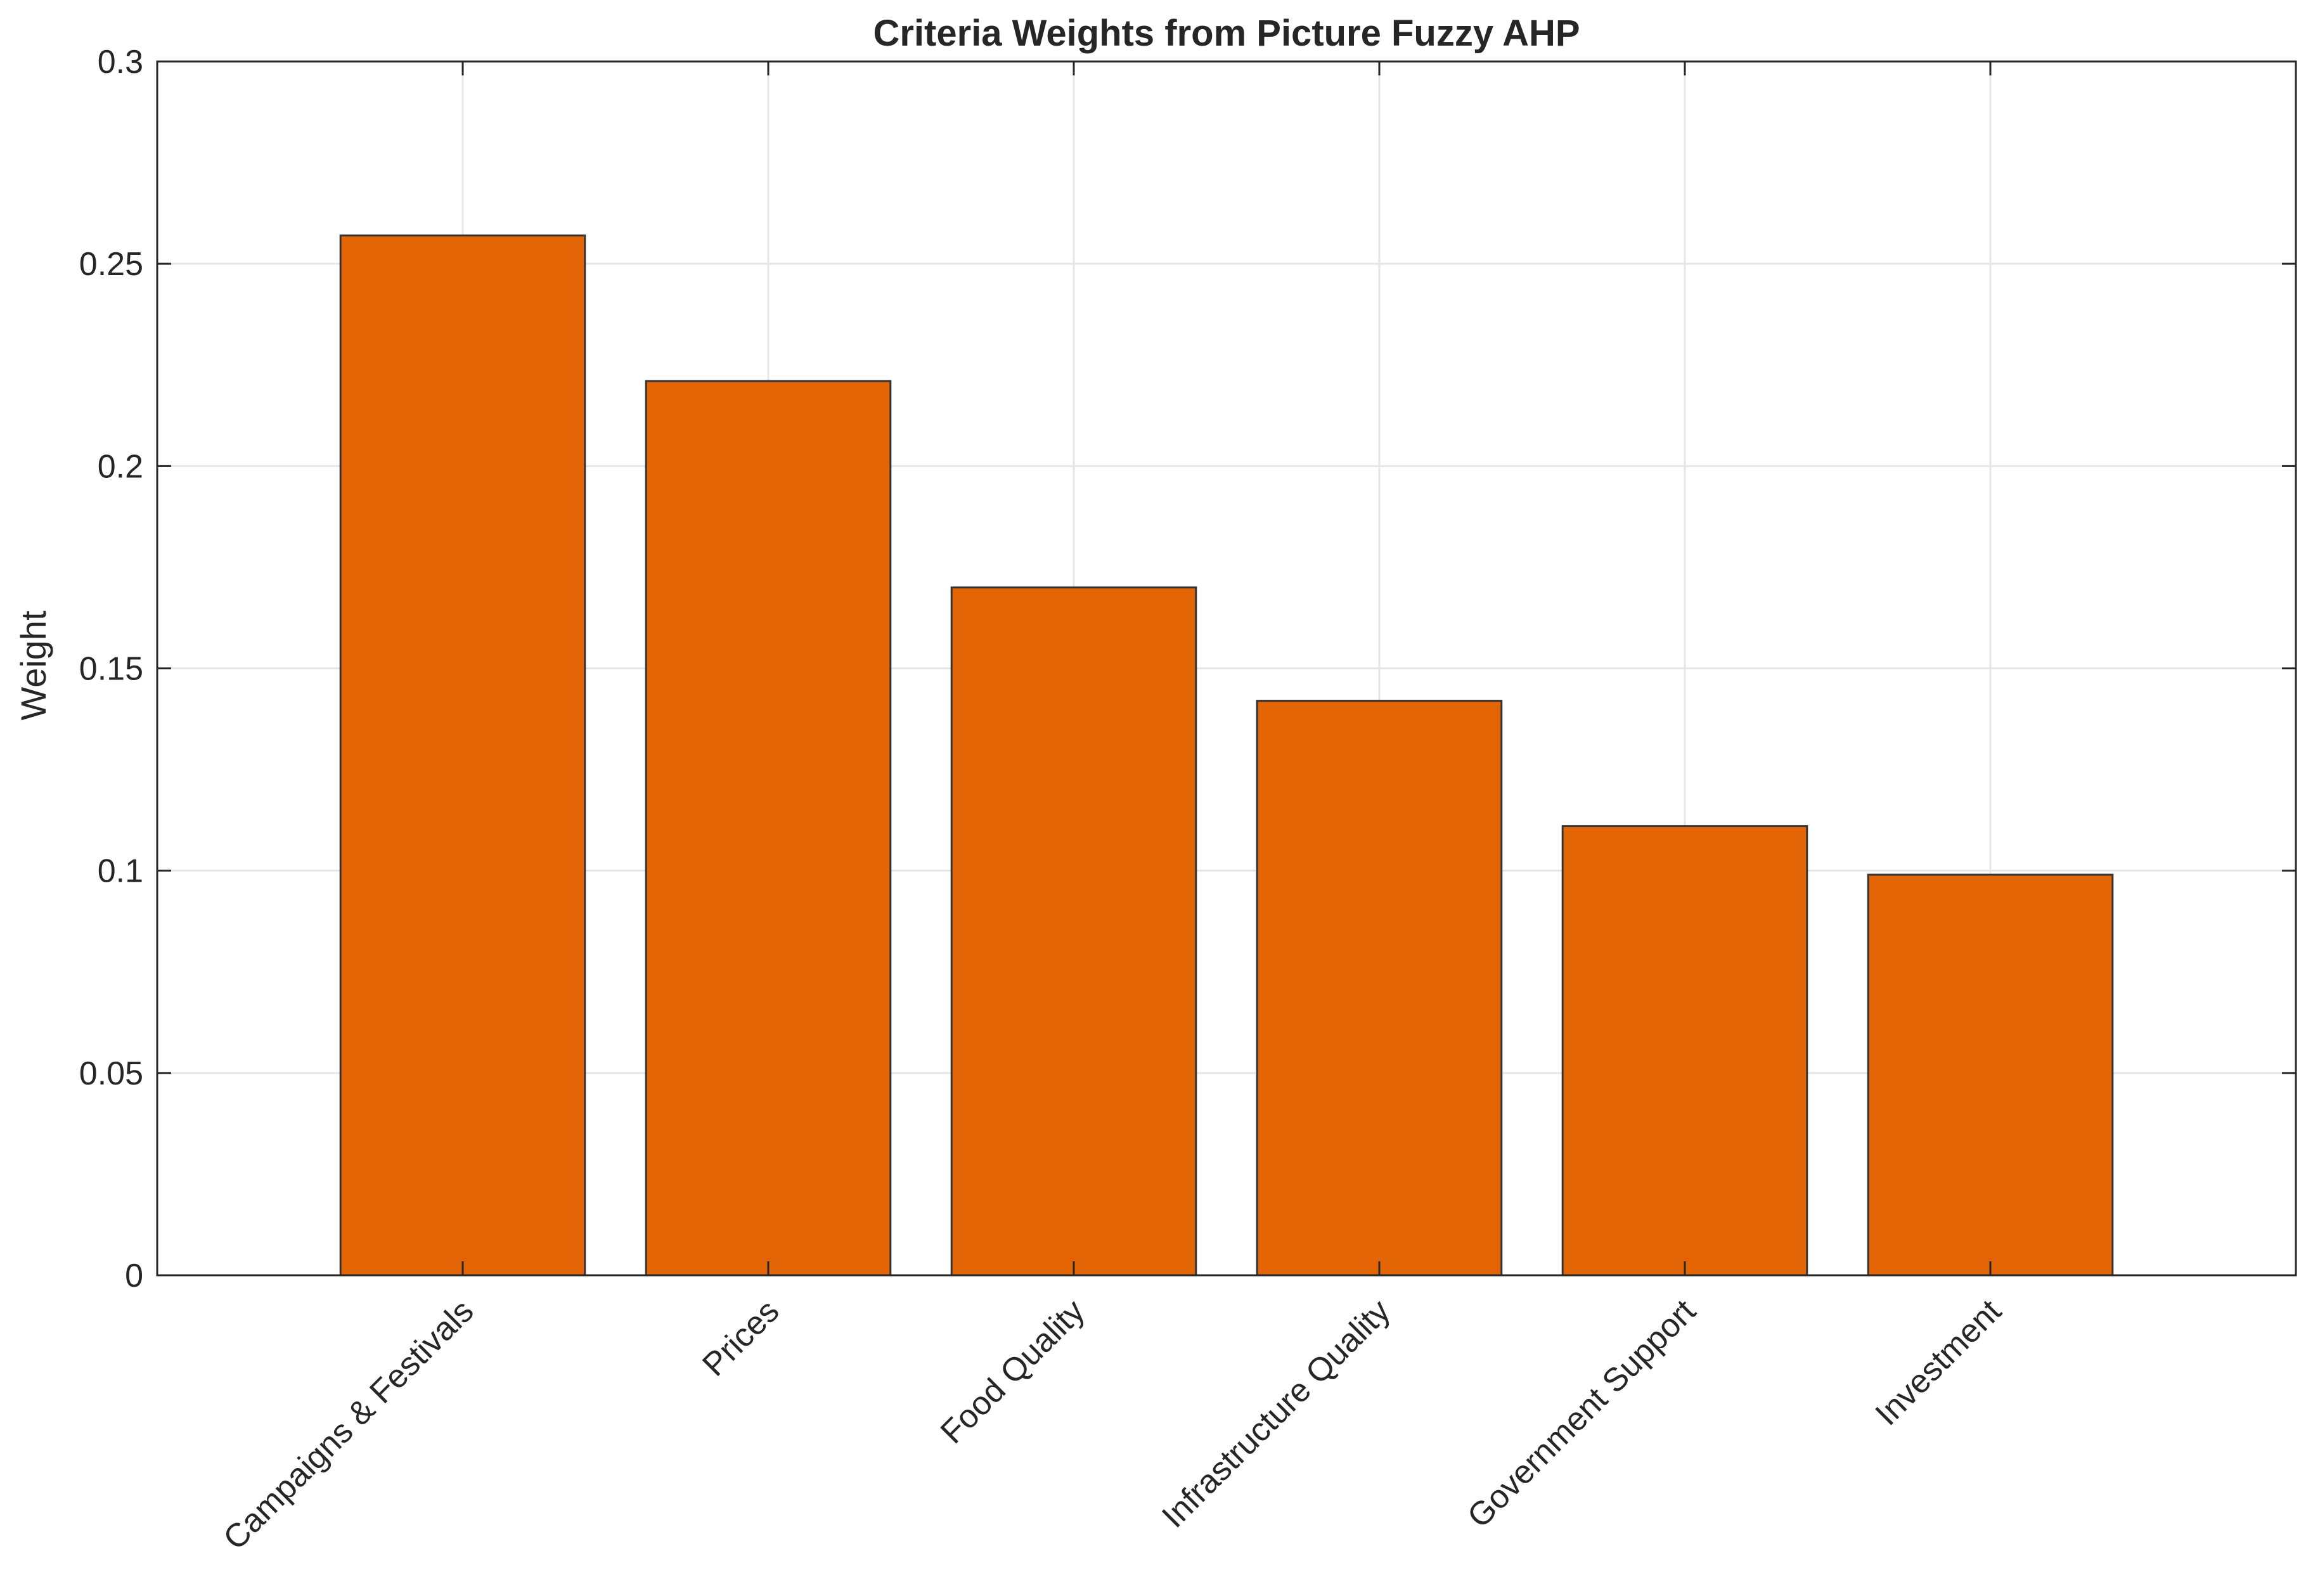 Image resolution: width=2313 pixels, height=1596 pixels. Describe the element at coordinates (111, 1073) in the screenshot. I see `y-tick-label: 0.05` at that location.